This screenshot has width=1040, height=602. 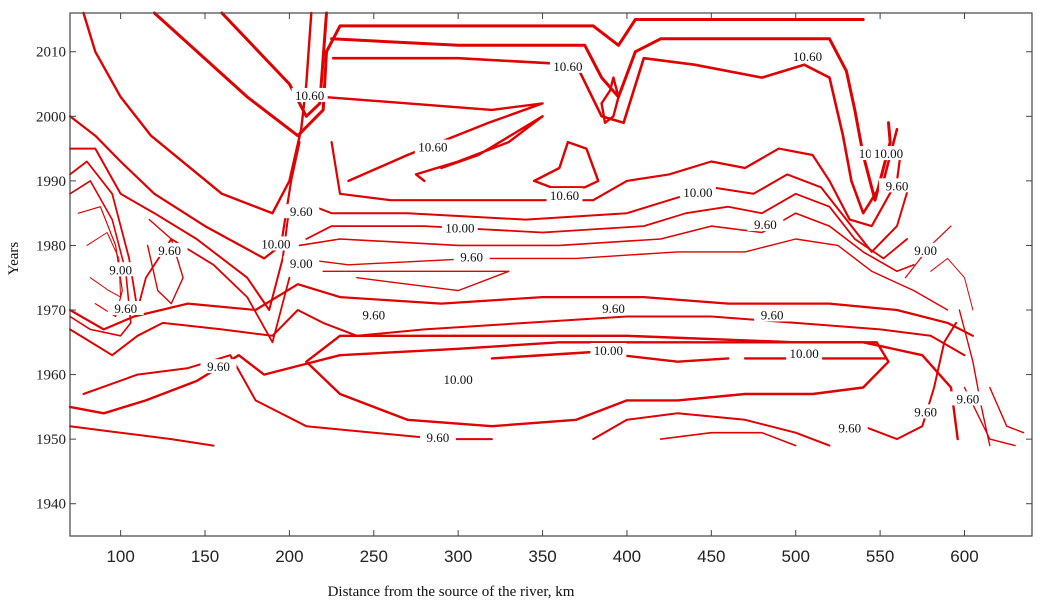 I want to click on x-tick-label: 450, so click(x=711, y=556).